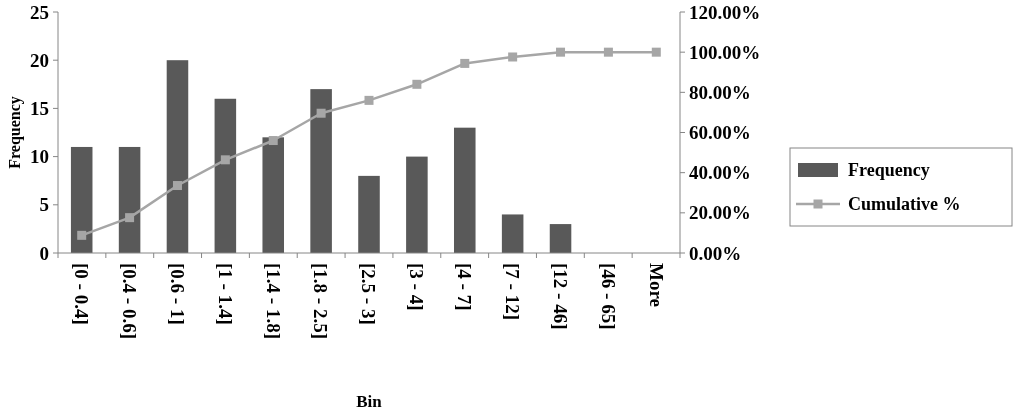 The height and width of the screenshot is (419, 1017). Describe the element at coordinates (720, 92) in the screenshot. I see `y2-tick-label: 80.00%` at that location.